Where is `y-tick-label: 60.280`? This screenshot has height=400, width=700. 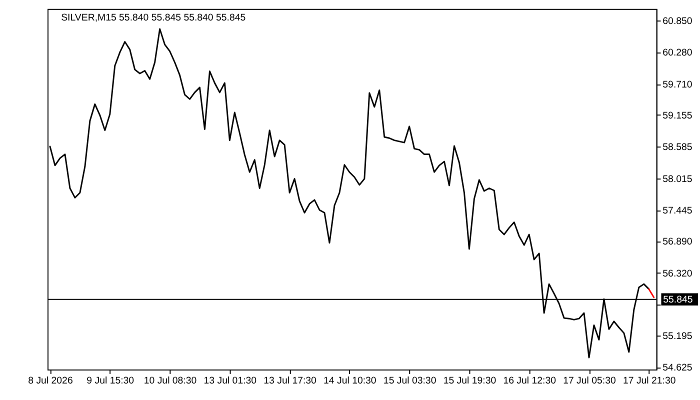
y-tick-label: 60.280 is located at coordinates (677, 53).